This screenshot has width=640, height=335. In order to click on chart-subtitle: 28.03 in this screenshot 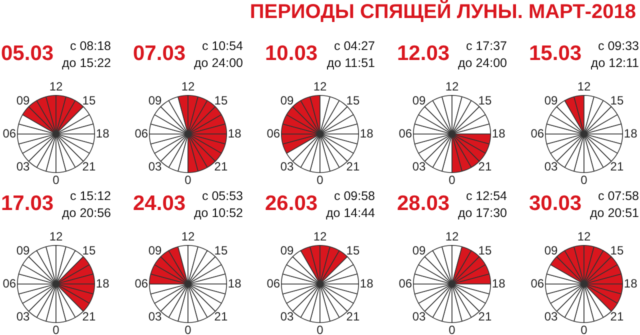, I will do `click(423, 204)`.